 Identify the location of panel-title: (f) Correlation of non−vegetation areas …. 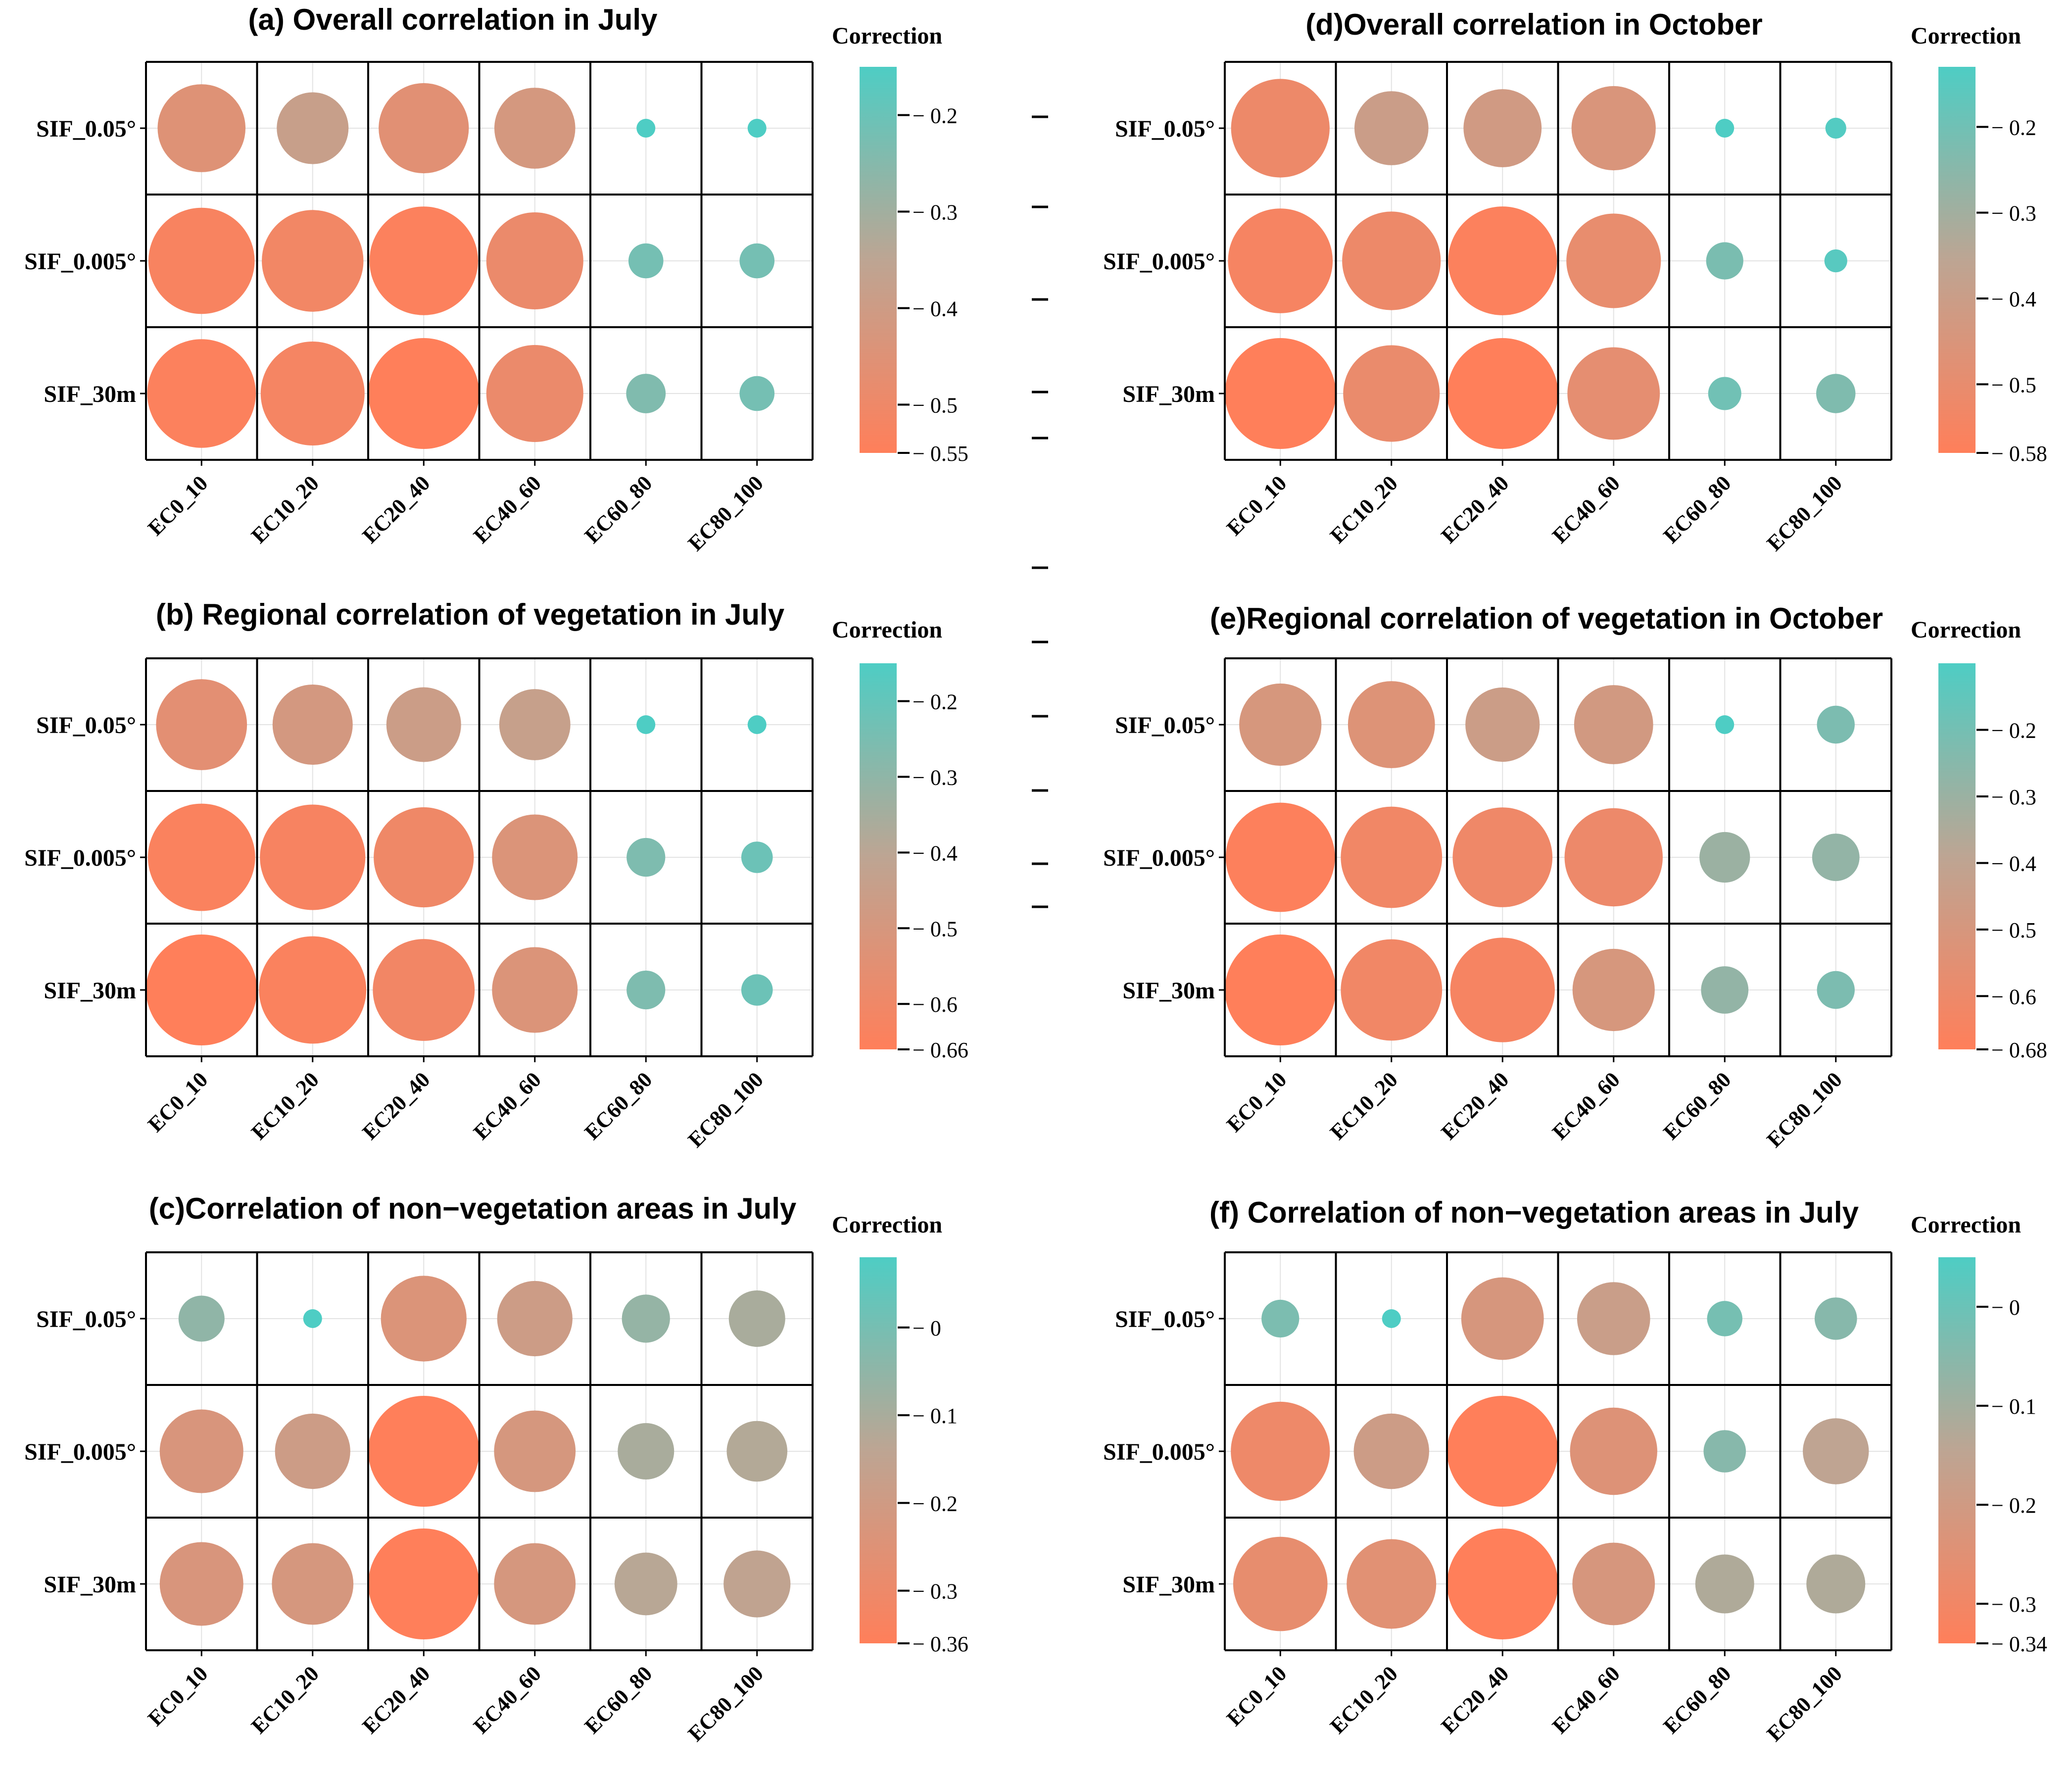
(1534, 1212).